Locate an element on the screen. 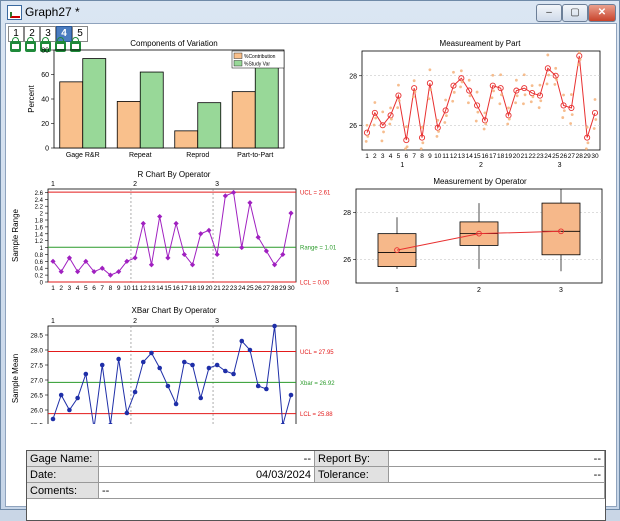 The image size is (620, 521). y-tick-label: 28 is located at coordinates (353, 76).